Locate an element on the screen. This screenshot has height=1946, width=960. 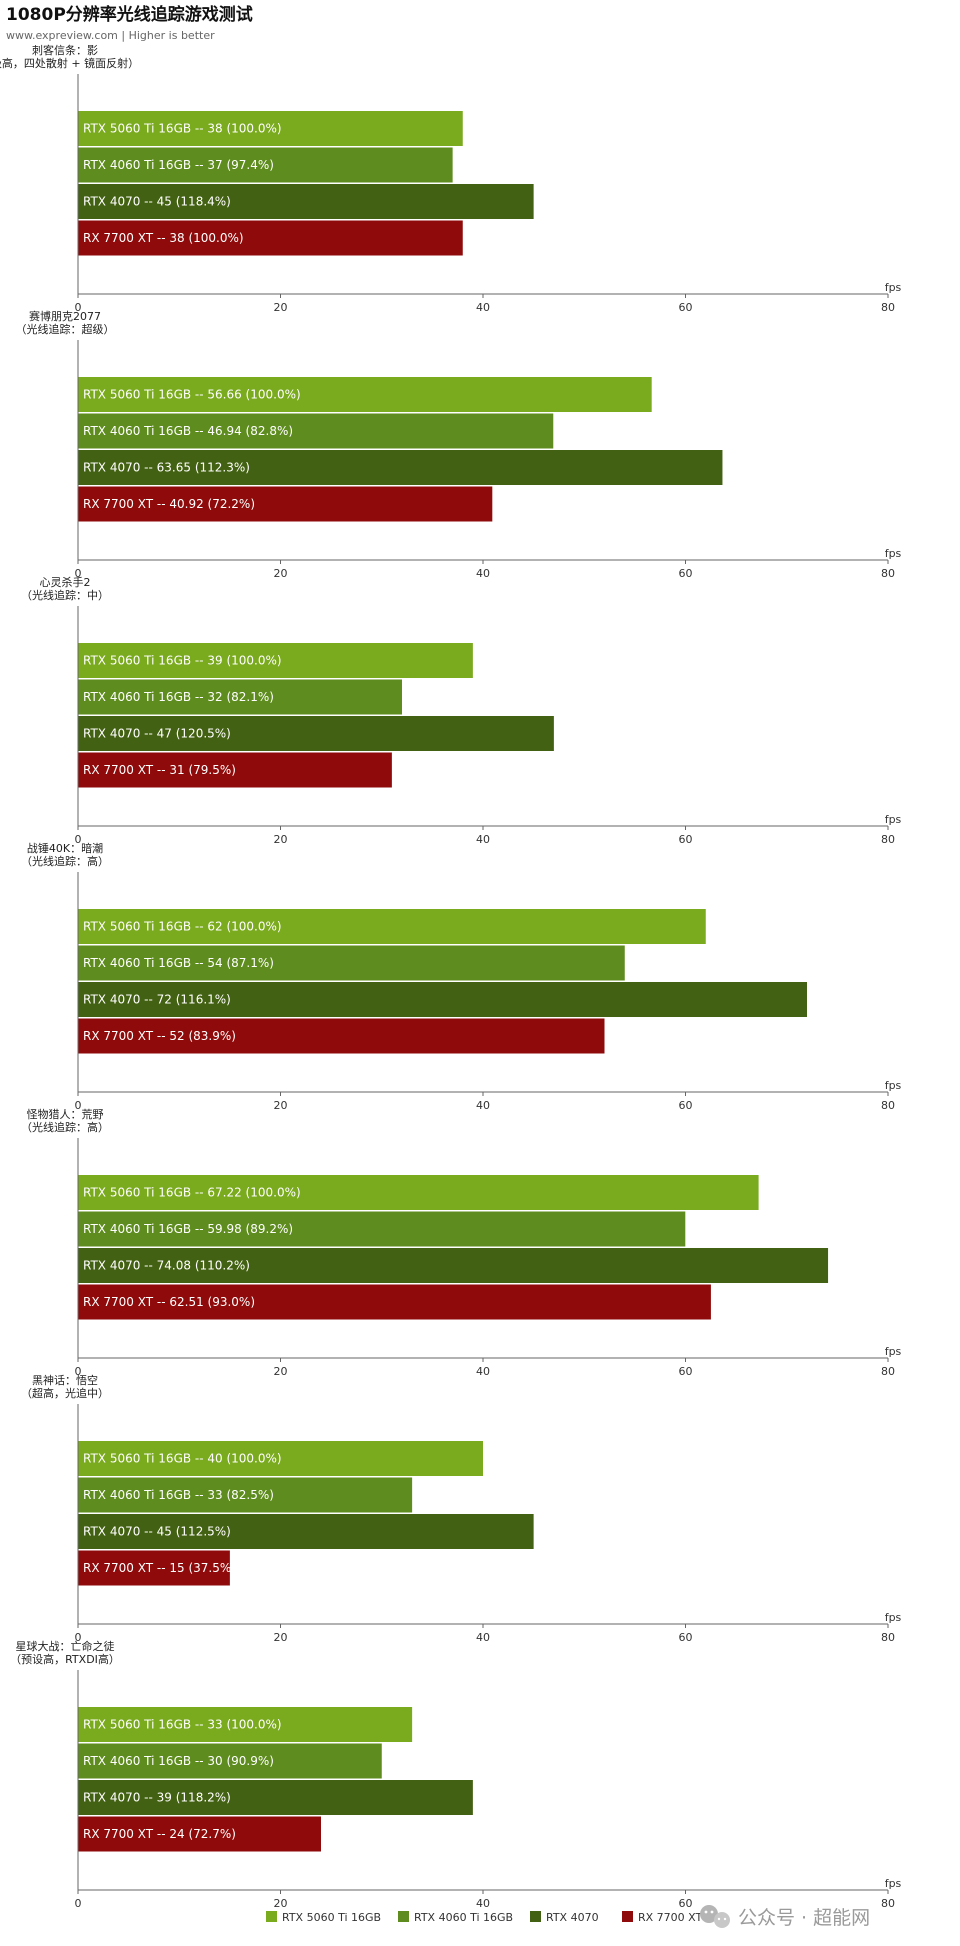
game-name: 赛博朋克2077 is located at coordinates (65, 316).